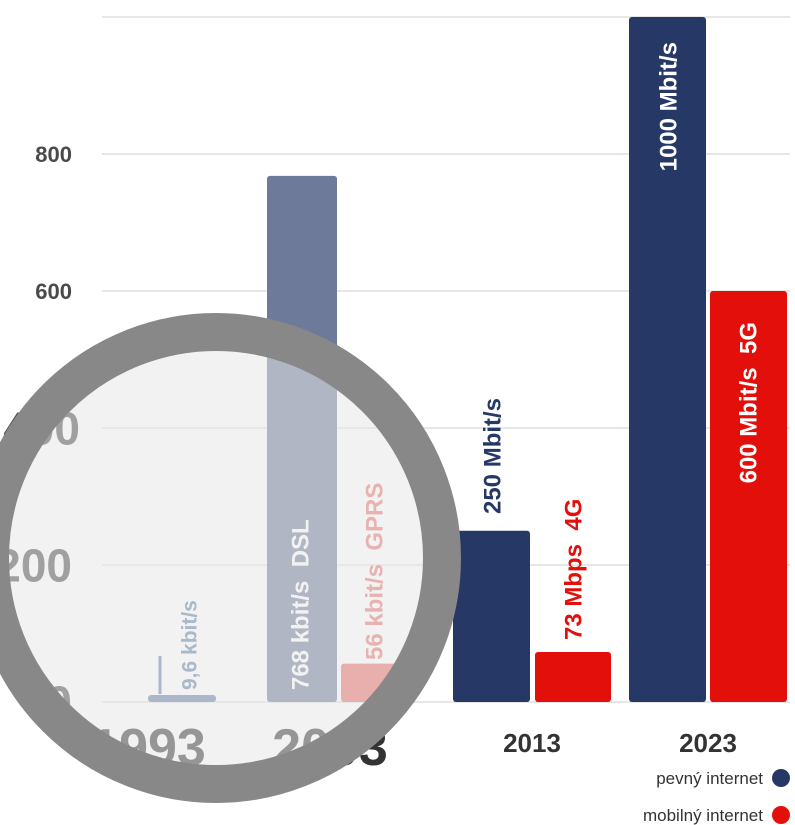  Describe the element at coordinates (709, 778) in the screenshot. I see `legend-label-fixed: pevný internet` at that location.